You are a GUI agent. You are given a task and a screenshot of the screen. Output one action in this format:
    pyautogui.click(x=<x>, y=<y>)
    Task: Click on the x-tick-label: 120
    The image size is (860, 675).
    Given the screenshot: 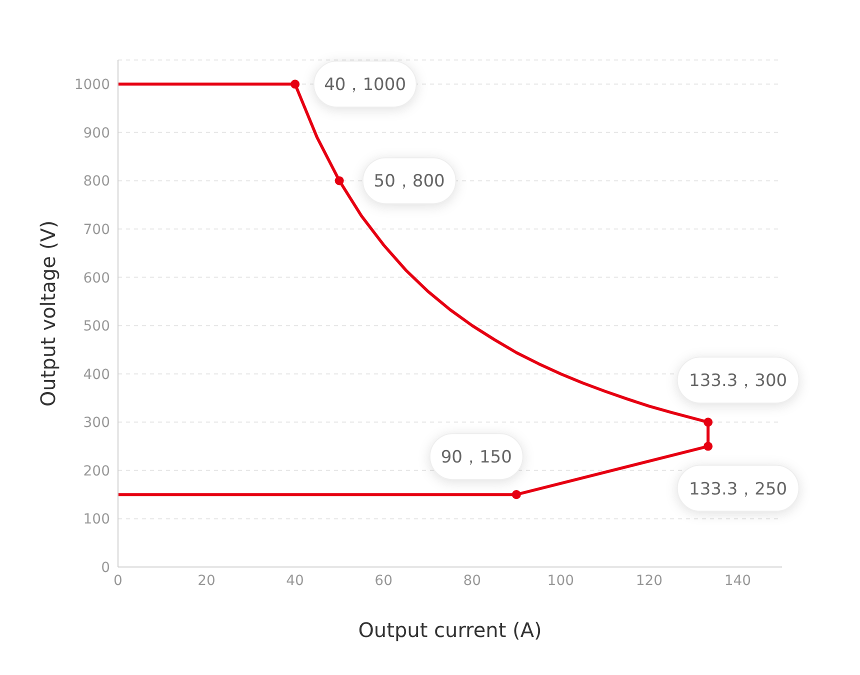 What is the action you would take?
    pyautogui.click(x=649, y=580)
    